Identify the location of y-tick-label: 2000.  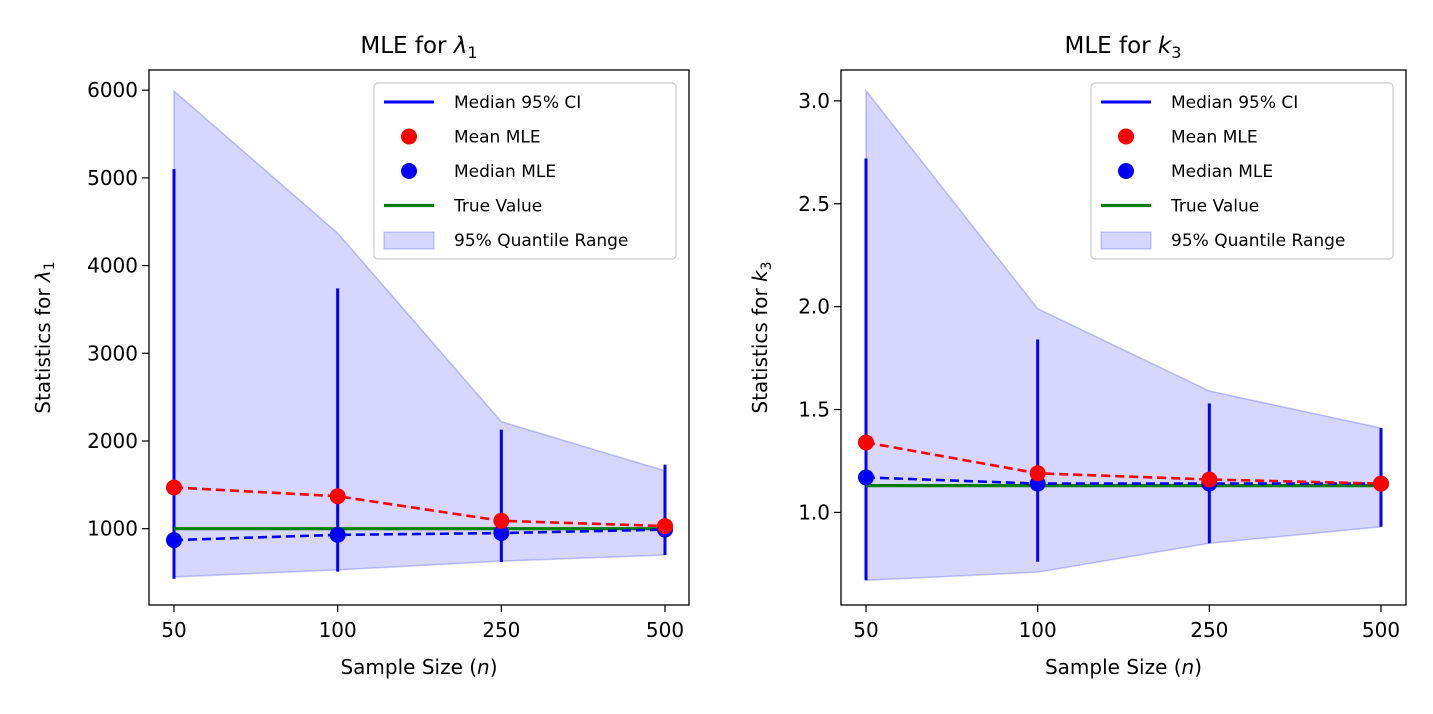
(112, 441).